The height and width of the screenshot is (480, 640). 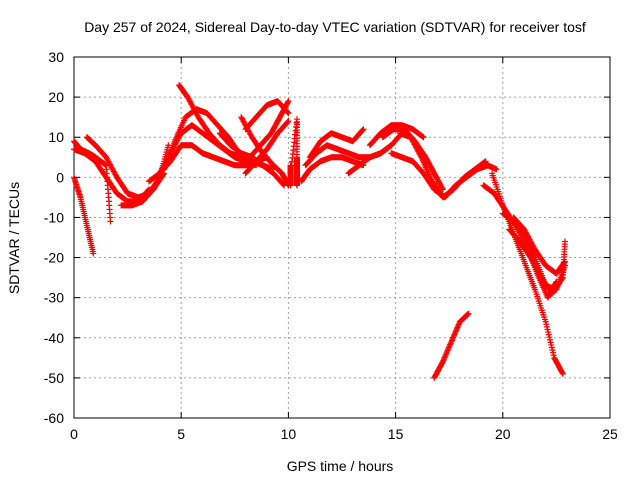 I want to click on x-tick-label: 10, so click(x=289, y=434).